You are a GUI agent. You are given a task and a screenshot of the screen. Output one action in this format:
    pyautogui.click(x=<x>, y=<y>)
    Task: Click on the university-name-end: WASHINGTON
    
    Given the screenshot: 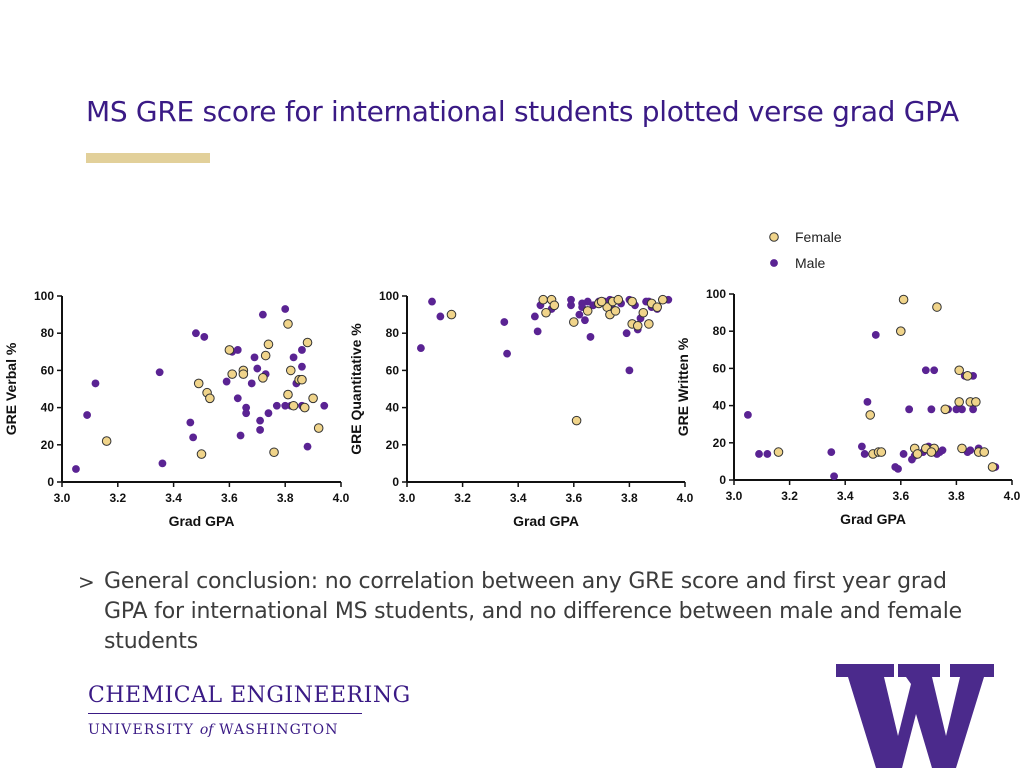 What is the action you would take?
    pyautogui.click(x=279, y=730)
    